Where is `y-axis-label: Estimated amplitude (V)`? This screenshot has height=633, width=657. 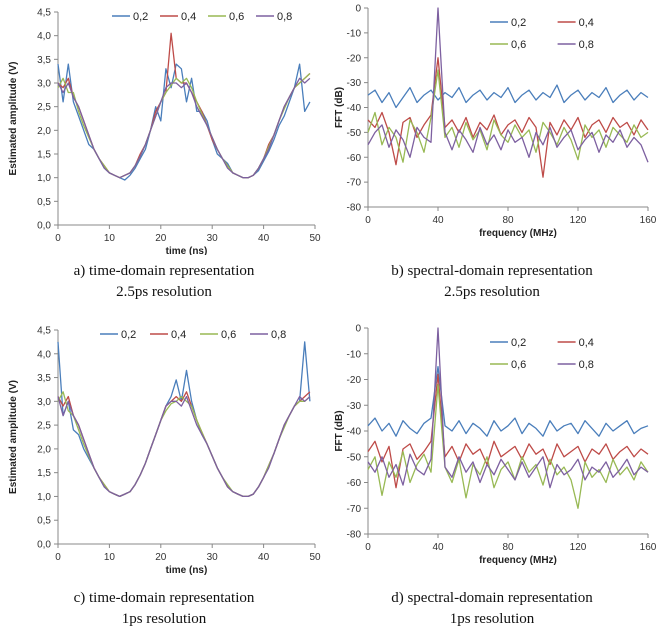
y-axis-label: Estimated amplitude (V) is located at coordinates (13, 437).